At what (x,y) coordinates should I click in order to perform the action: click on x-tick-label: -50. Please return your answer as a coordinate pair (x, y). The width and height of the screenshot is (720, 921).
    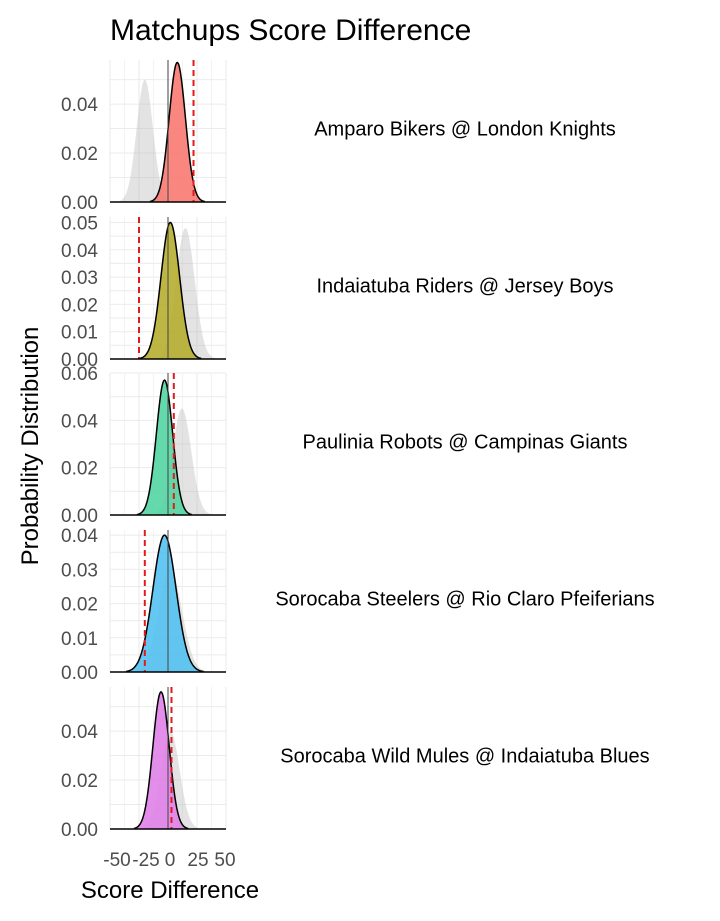
    Looking at the image, I should click on (116, 860).